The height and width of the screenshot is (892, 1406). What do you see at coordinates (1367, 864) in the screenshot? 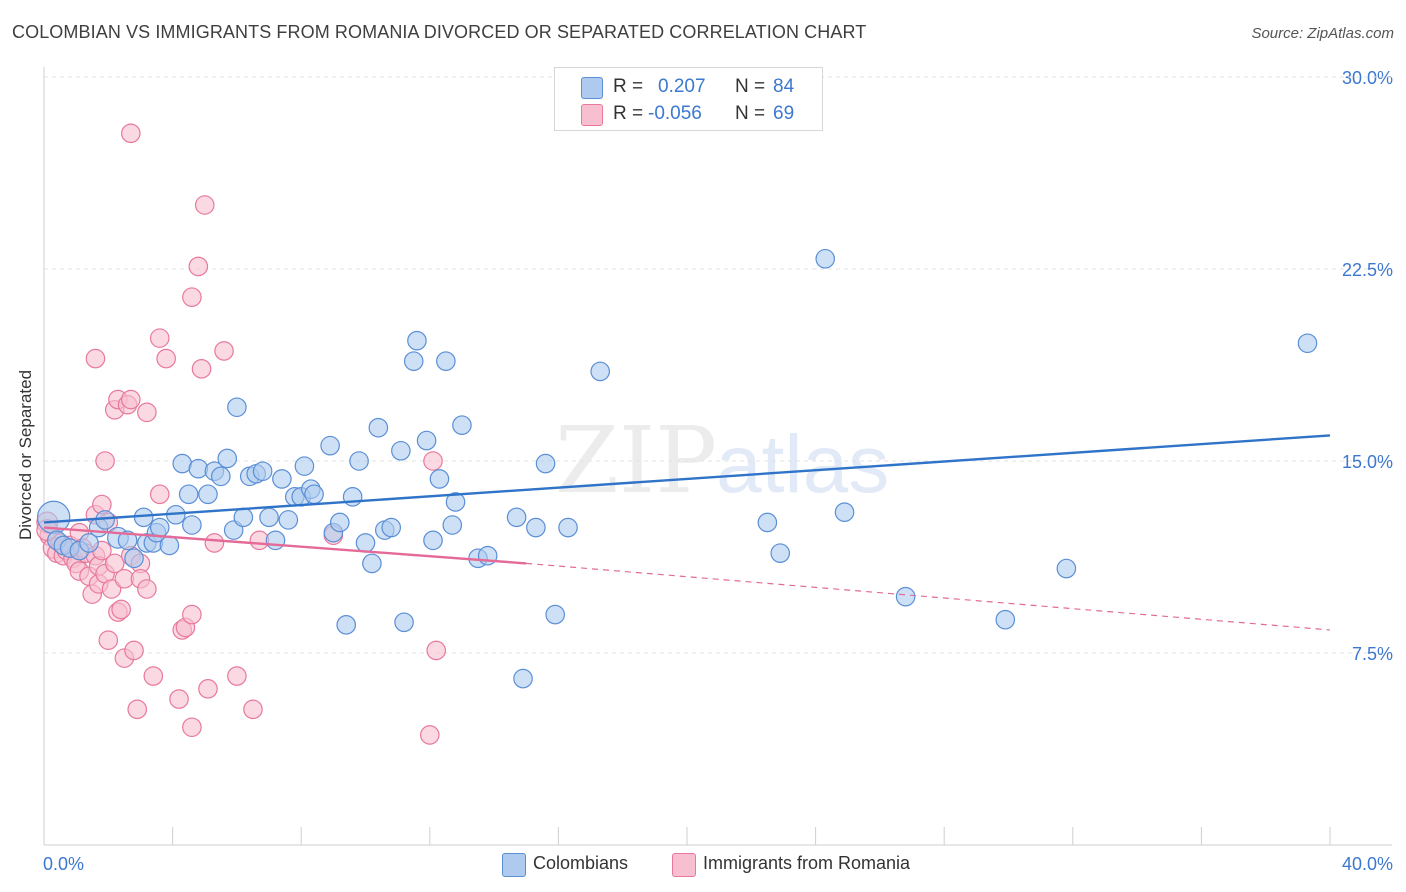
I see `x-tick-label-max: 40.0%` at bounding box center [1367, 864].